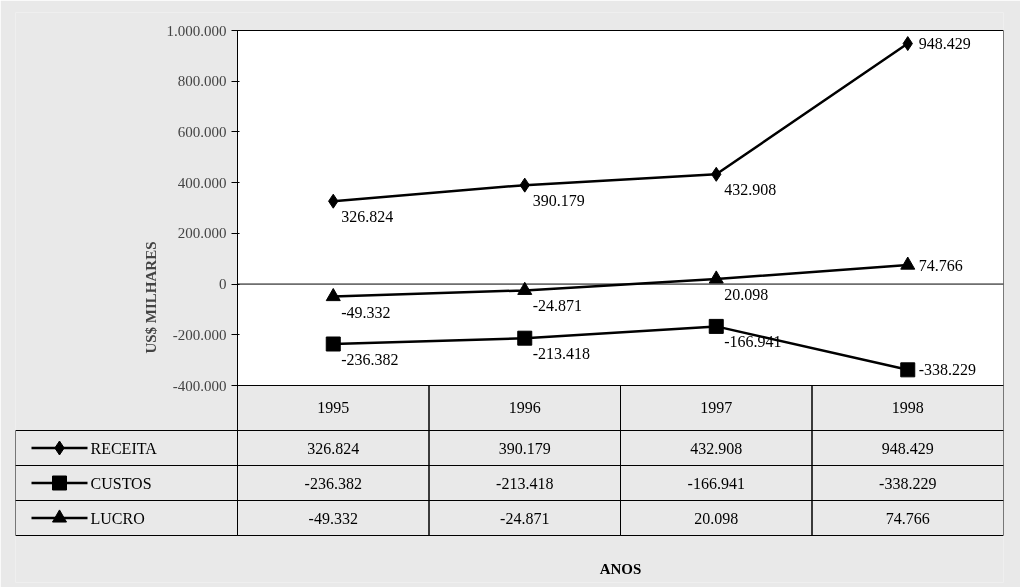 This screenshot has width=1020, height=587. I want to click on y-tick-label: 1.000.000, so click(196, 30).